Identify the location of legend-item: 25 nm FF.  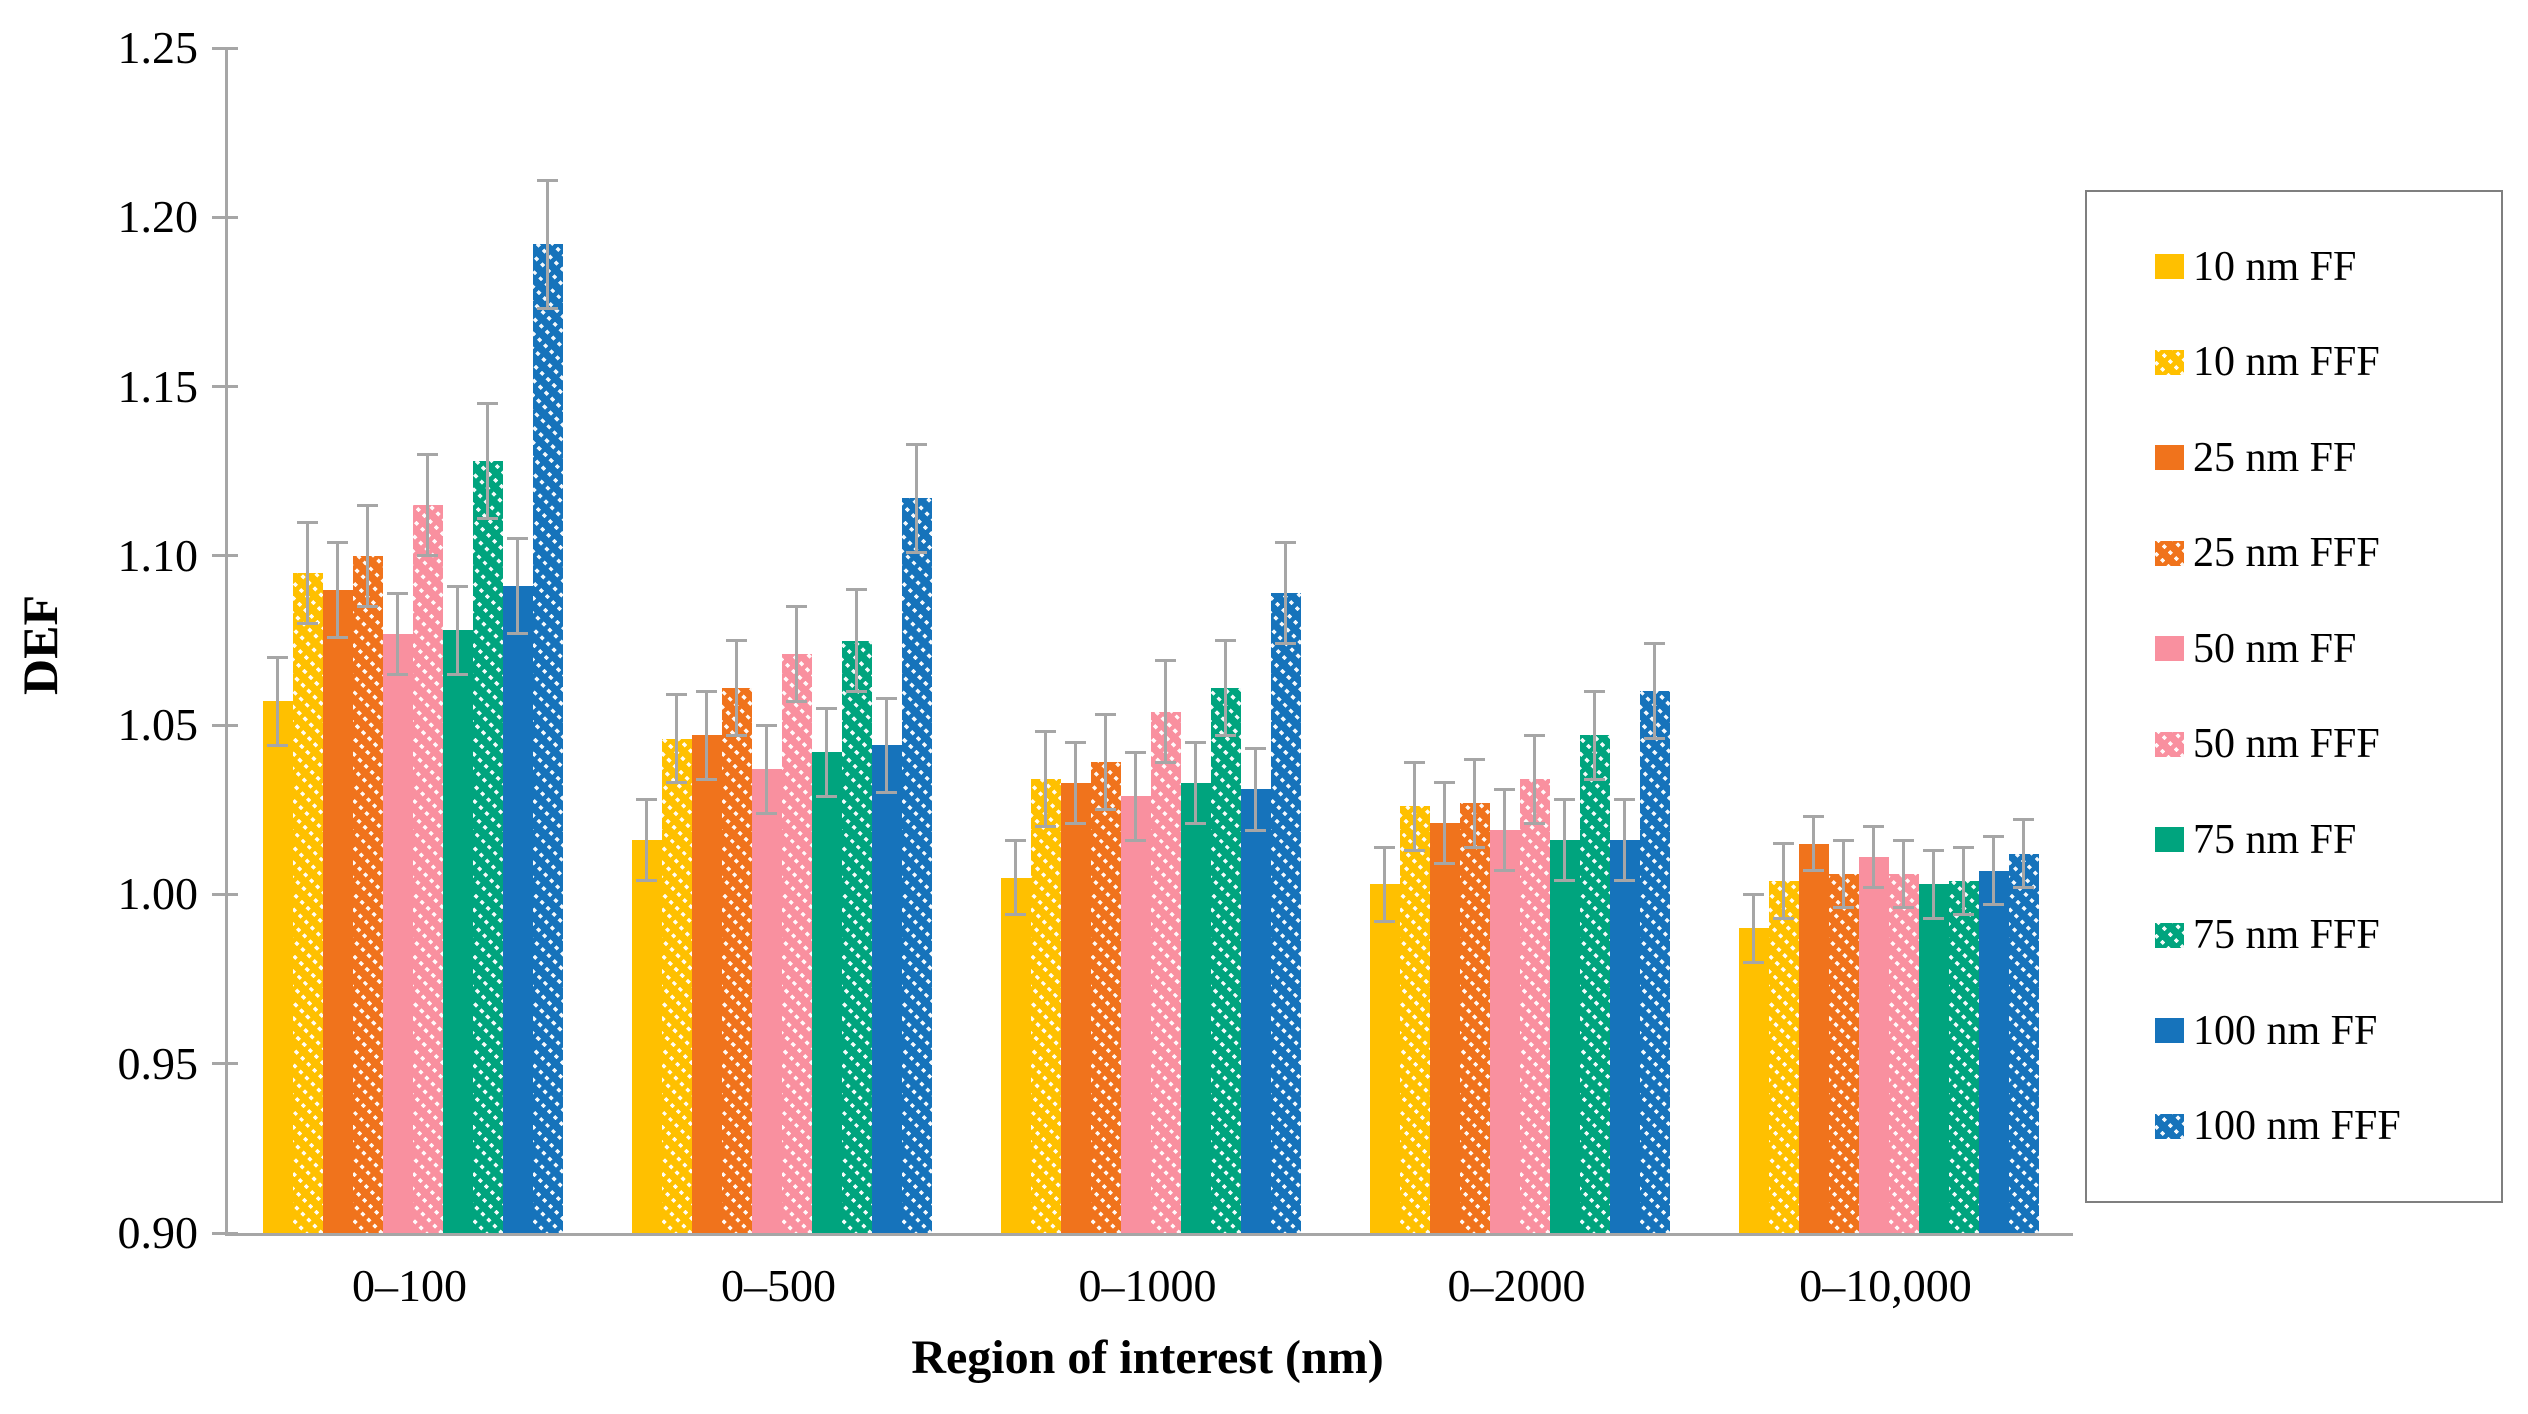
(2328, 458).